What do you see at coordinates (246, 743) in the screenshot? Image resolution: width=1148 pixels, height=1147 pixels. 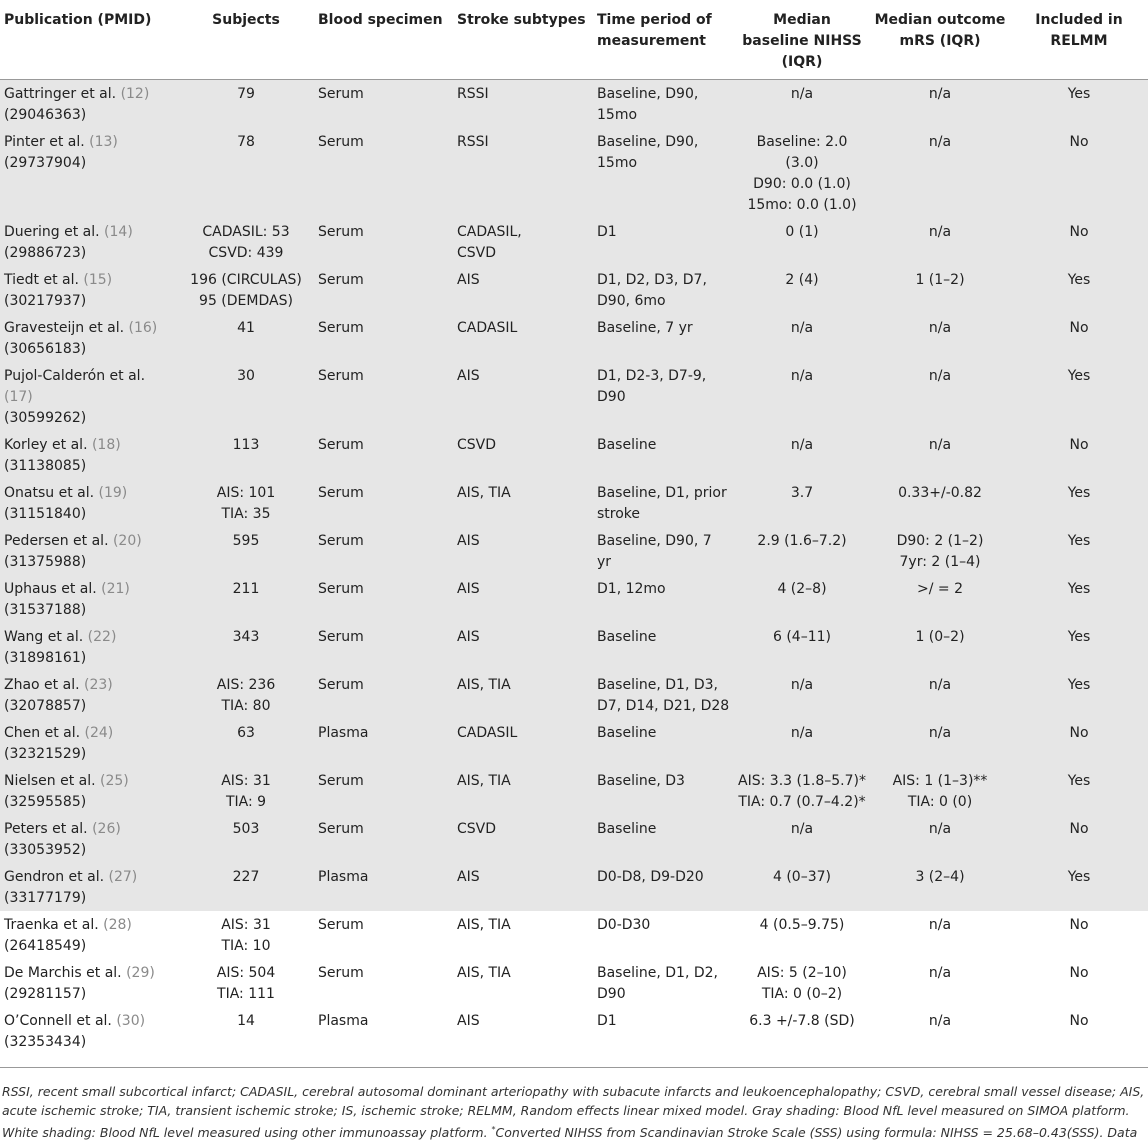 I see `table-cell: 63` at bounding box center [246, 743].